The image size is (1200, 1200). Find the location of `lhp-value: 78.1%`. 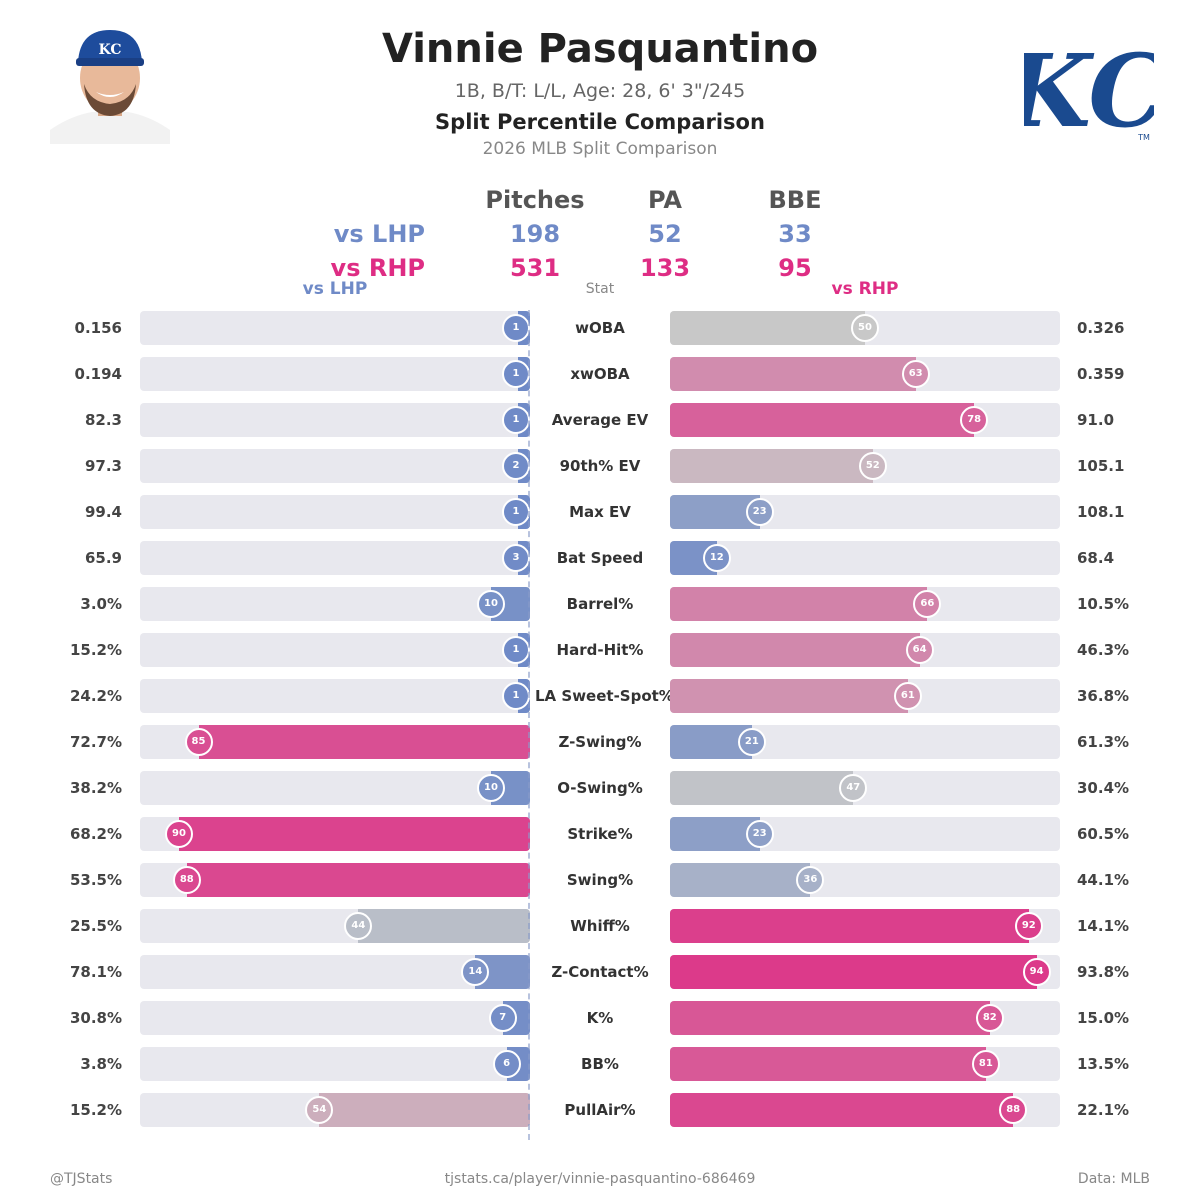

lhp-value: 78.1% is located at coordinates (95, 972).